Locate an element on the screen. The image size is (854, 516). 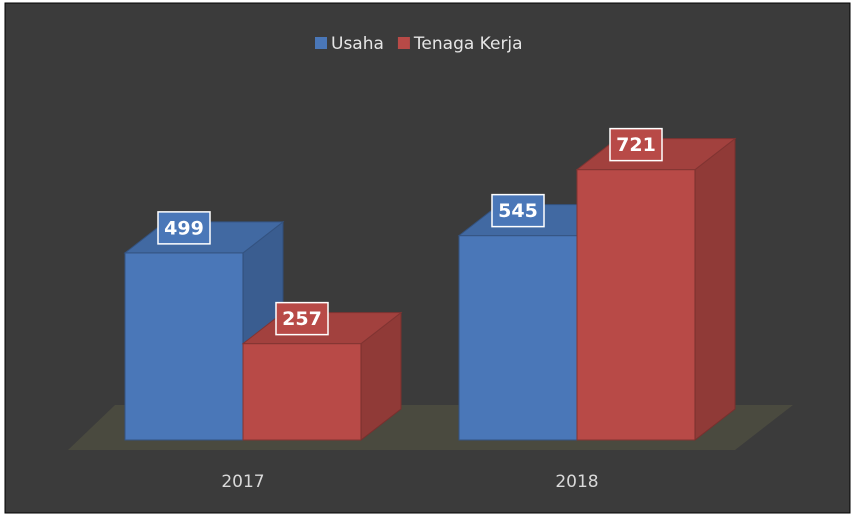
data-label: 545 is located at coordinates (518, 211).